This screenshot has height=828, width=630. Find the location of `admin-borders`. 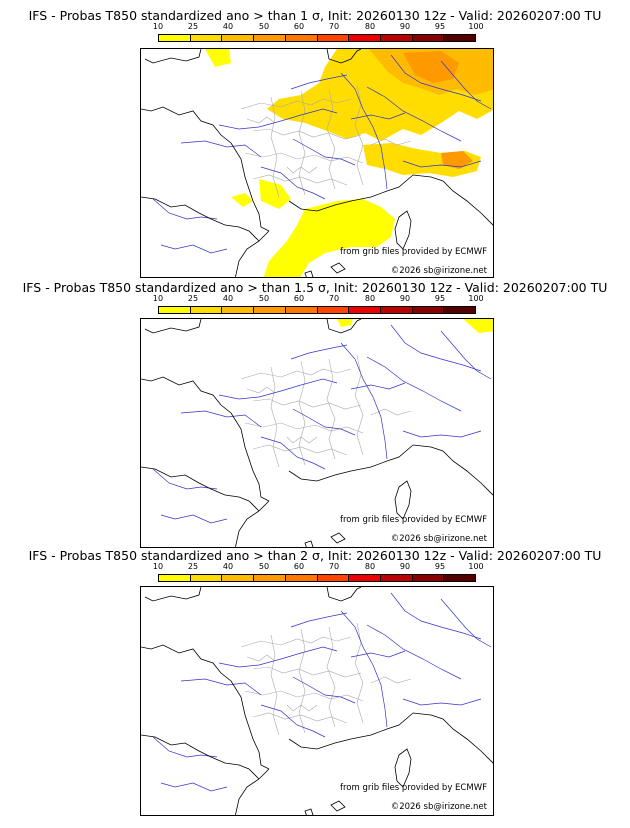

admin-borders is located at coordinates (326, 411).